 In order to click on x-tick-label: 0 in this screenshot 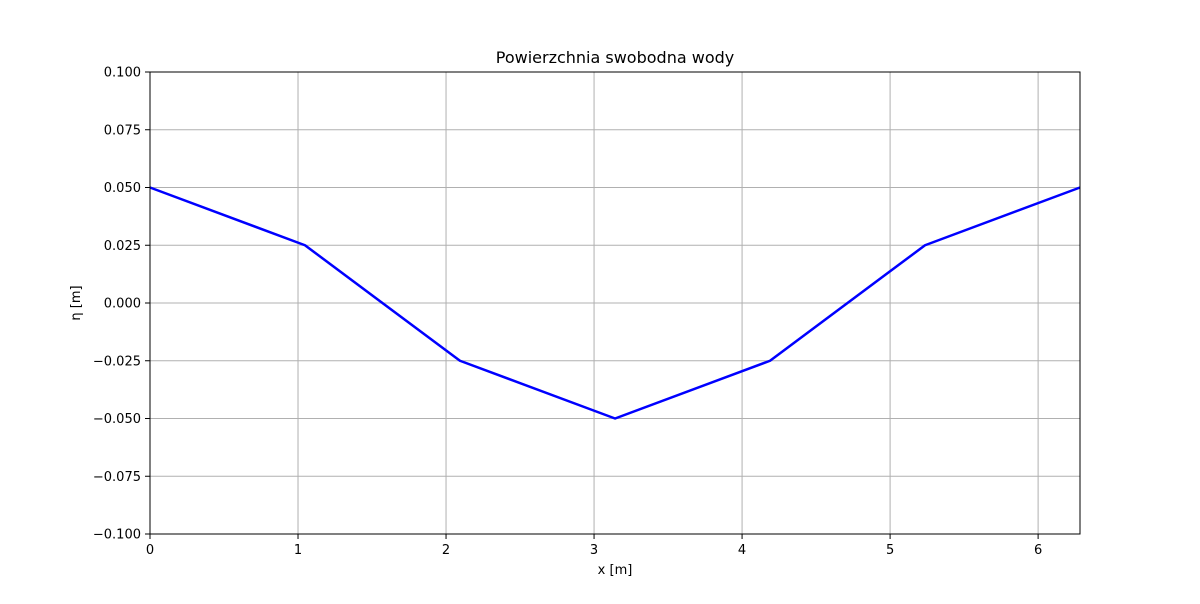, I will do `click(150, 550)`.